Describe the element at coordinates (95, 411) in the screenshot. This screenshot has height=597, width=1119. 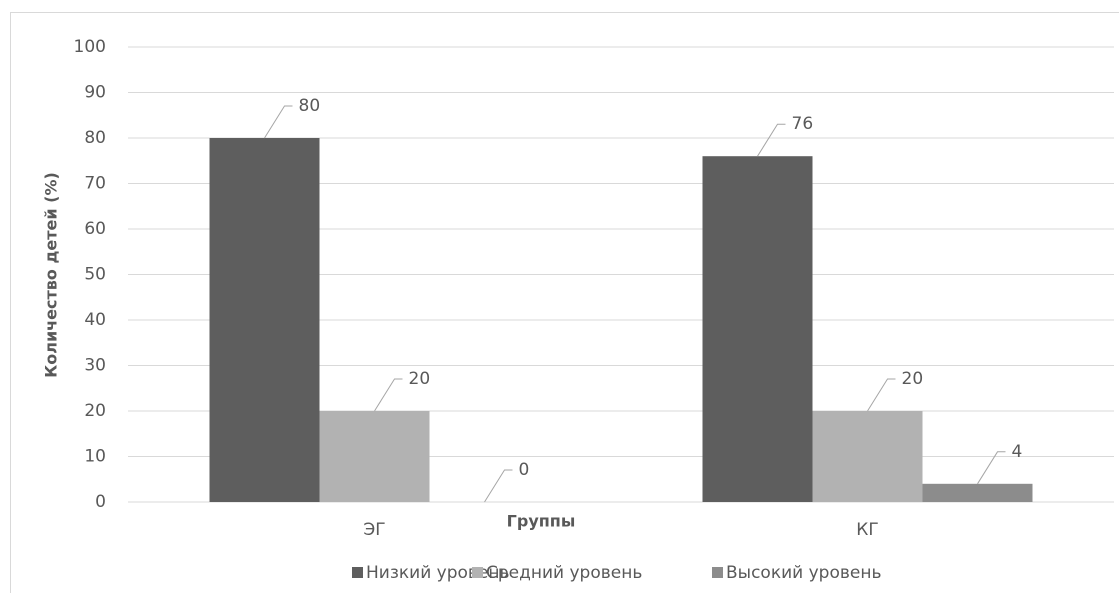
I see `y-tick-label: 20` at that location.